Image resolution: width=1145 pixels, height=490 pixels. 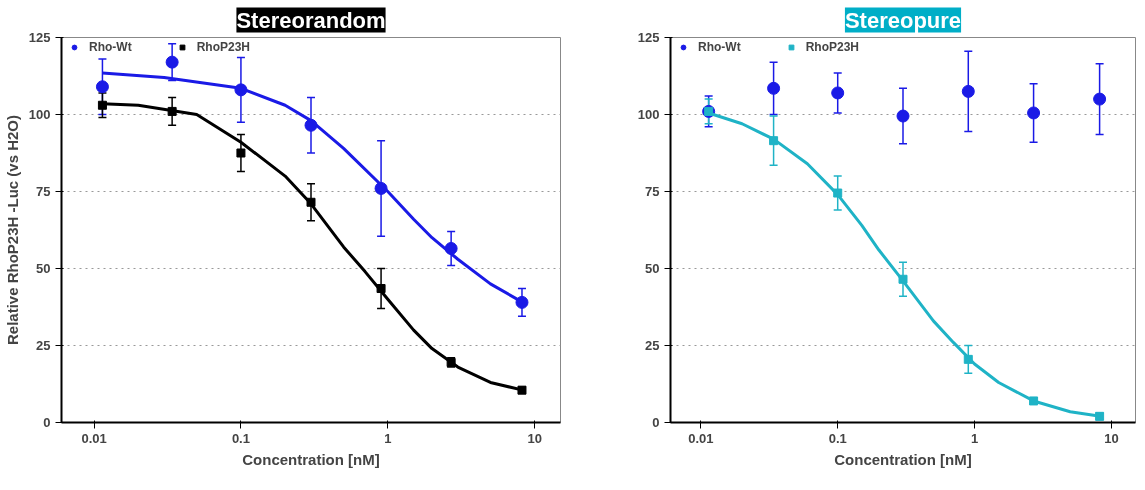 I want to click on chart-title: Stereorandom, so click(x=311, y=20).